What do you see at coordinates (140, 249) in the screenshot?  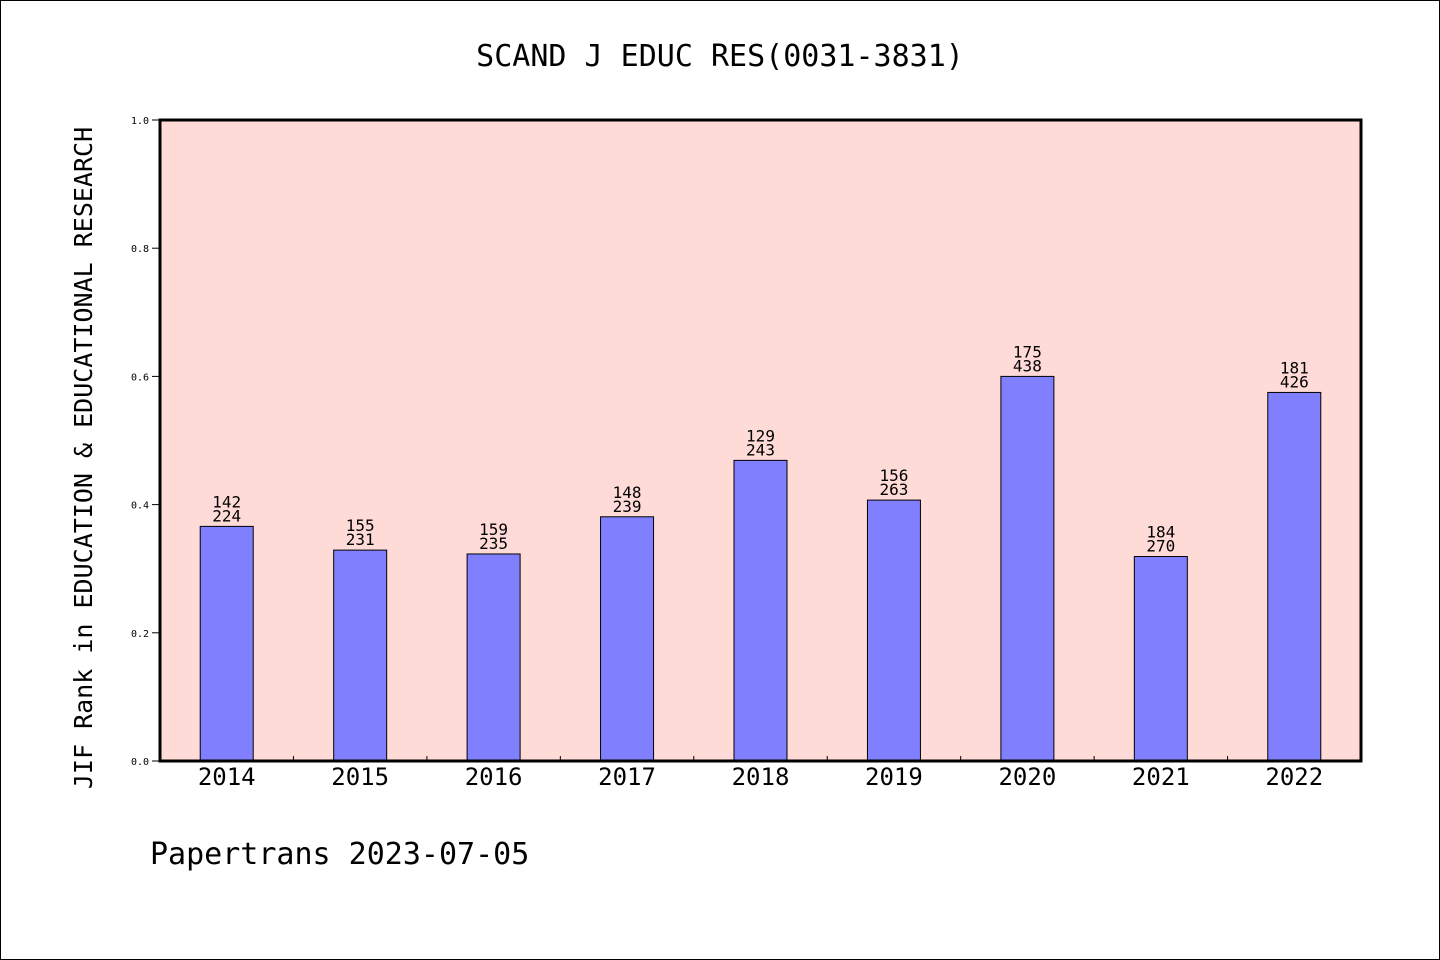 I see `y-tick-label: 0.8` at bounding box center [140, 249].